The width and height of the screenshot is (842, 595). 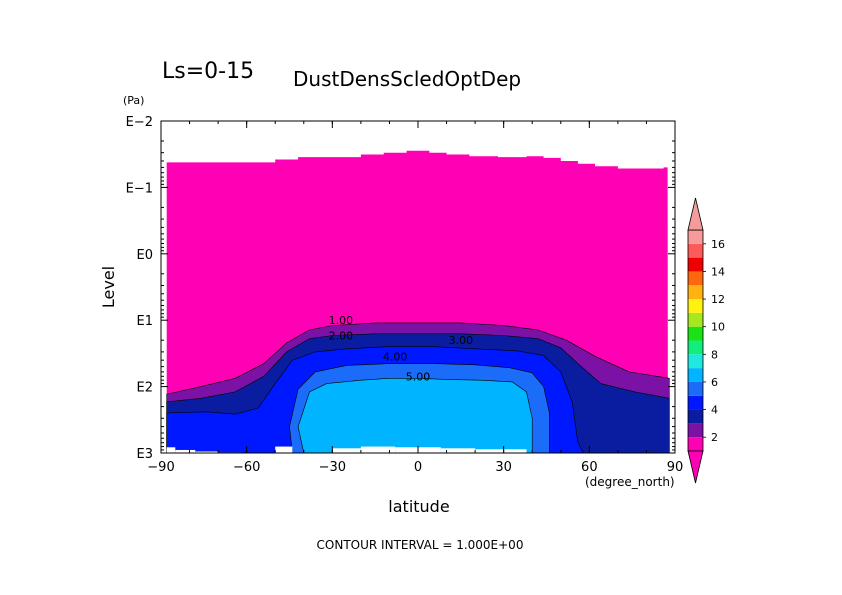 What do you see at coordinates (418, 467) in the screenshot?
I see `x-tick-label: 0` at bounding box center [418, 467].